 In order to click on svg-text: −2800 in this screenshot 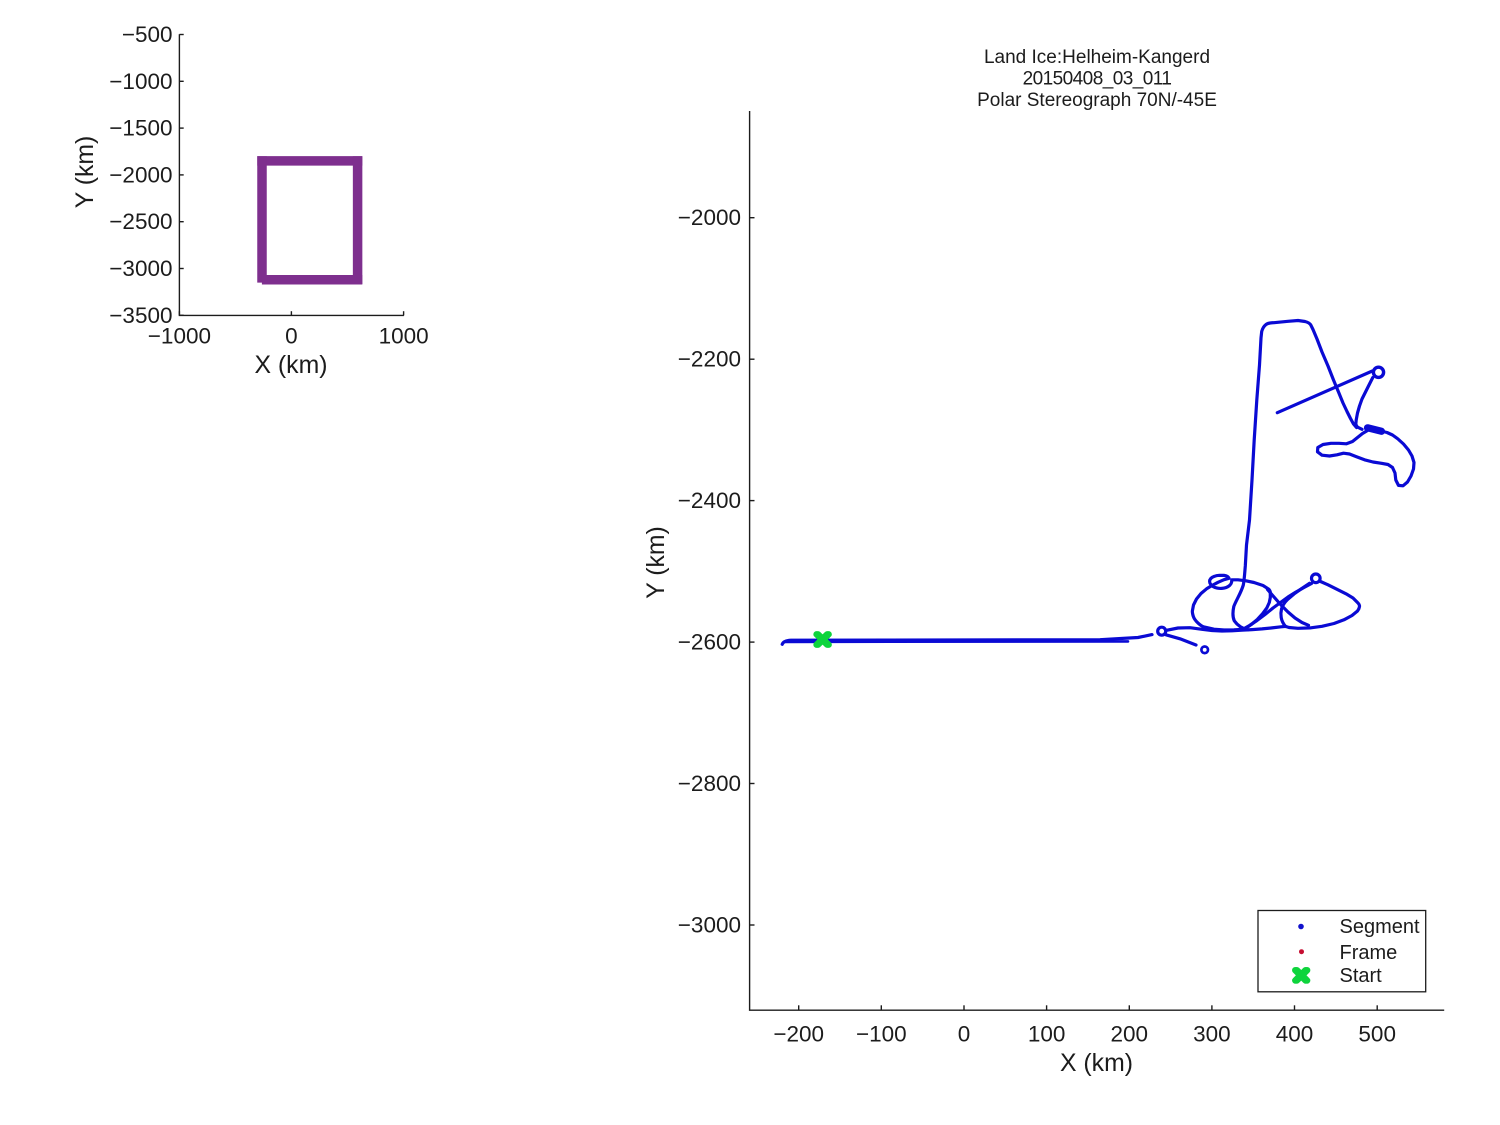, I will do `click(709, 783)`.